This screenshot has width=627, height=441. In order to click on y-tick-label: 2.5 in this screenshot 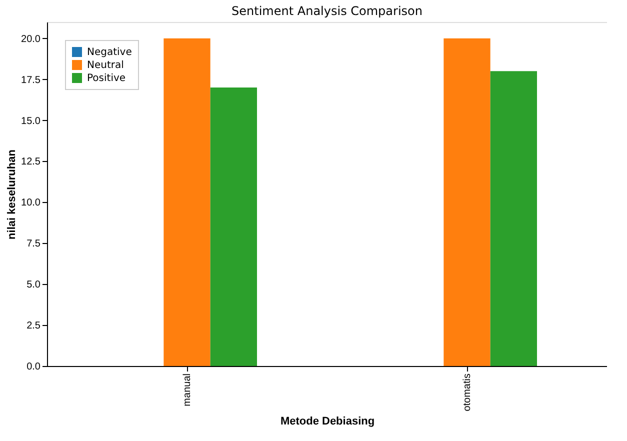, I will do `click(33, 326)`.